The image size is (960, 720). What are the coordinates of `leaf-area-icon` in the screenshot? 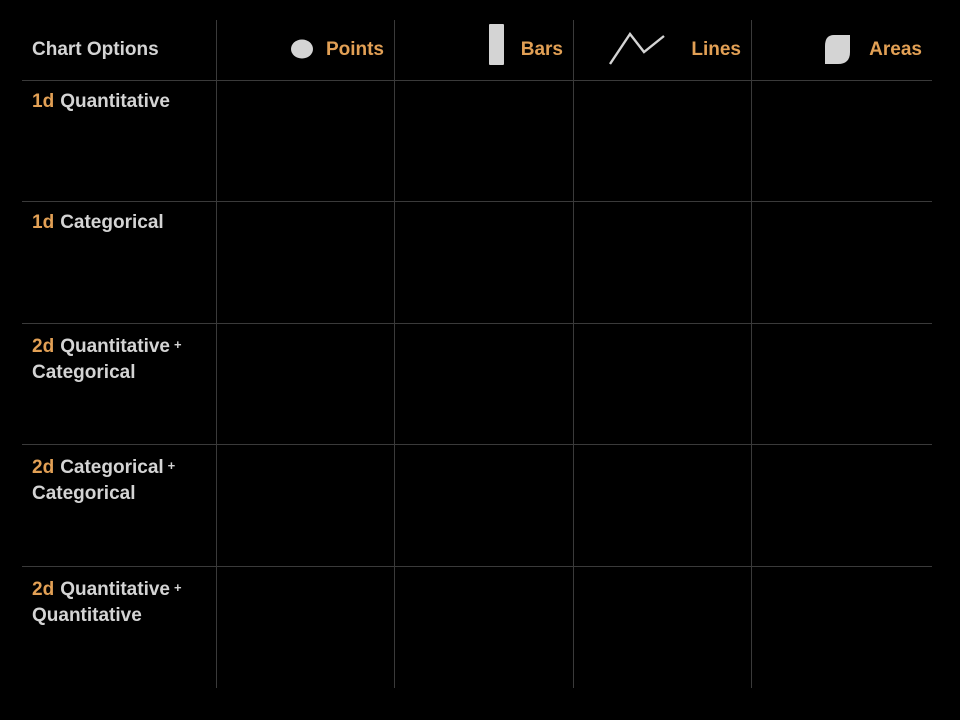 It's located at (837, 49).